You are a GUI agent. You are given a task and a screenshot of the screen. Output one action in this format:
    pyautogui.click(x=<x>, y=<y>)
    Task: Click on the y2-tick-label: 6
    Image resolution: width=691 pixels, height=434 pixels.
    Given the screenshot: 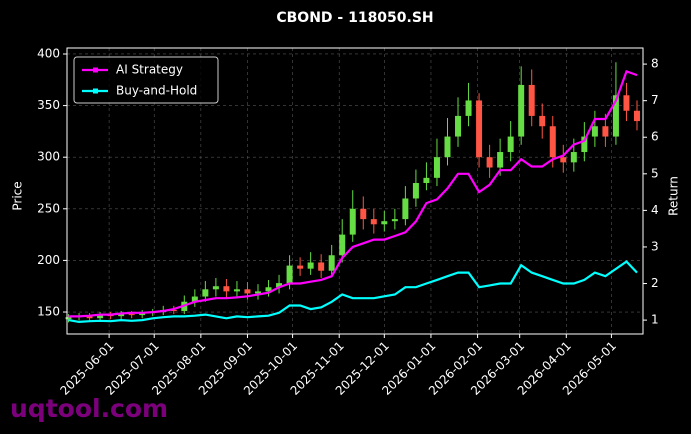 What is the action you would take?
    pyautogui.click(x=655, y=137)
    